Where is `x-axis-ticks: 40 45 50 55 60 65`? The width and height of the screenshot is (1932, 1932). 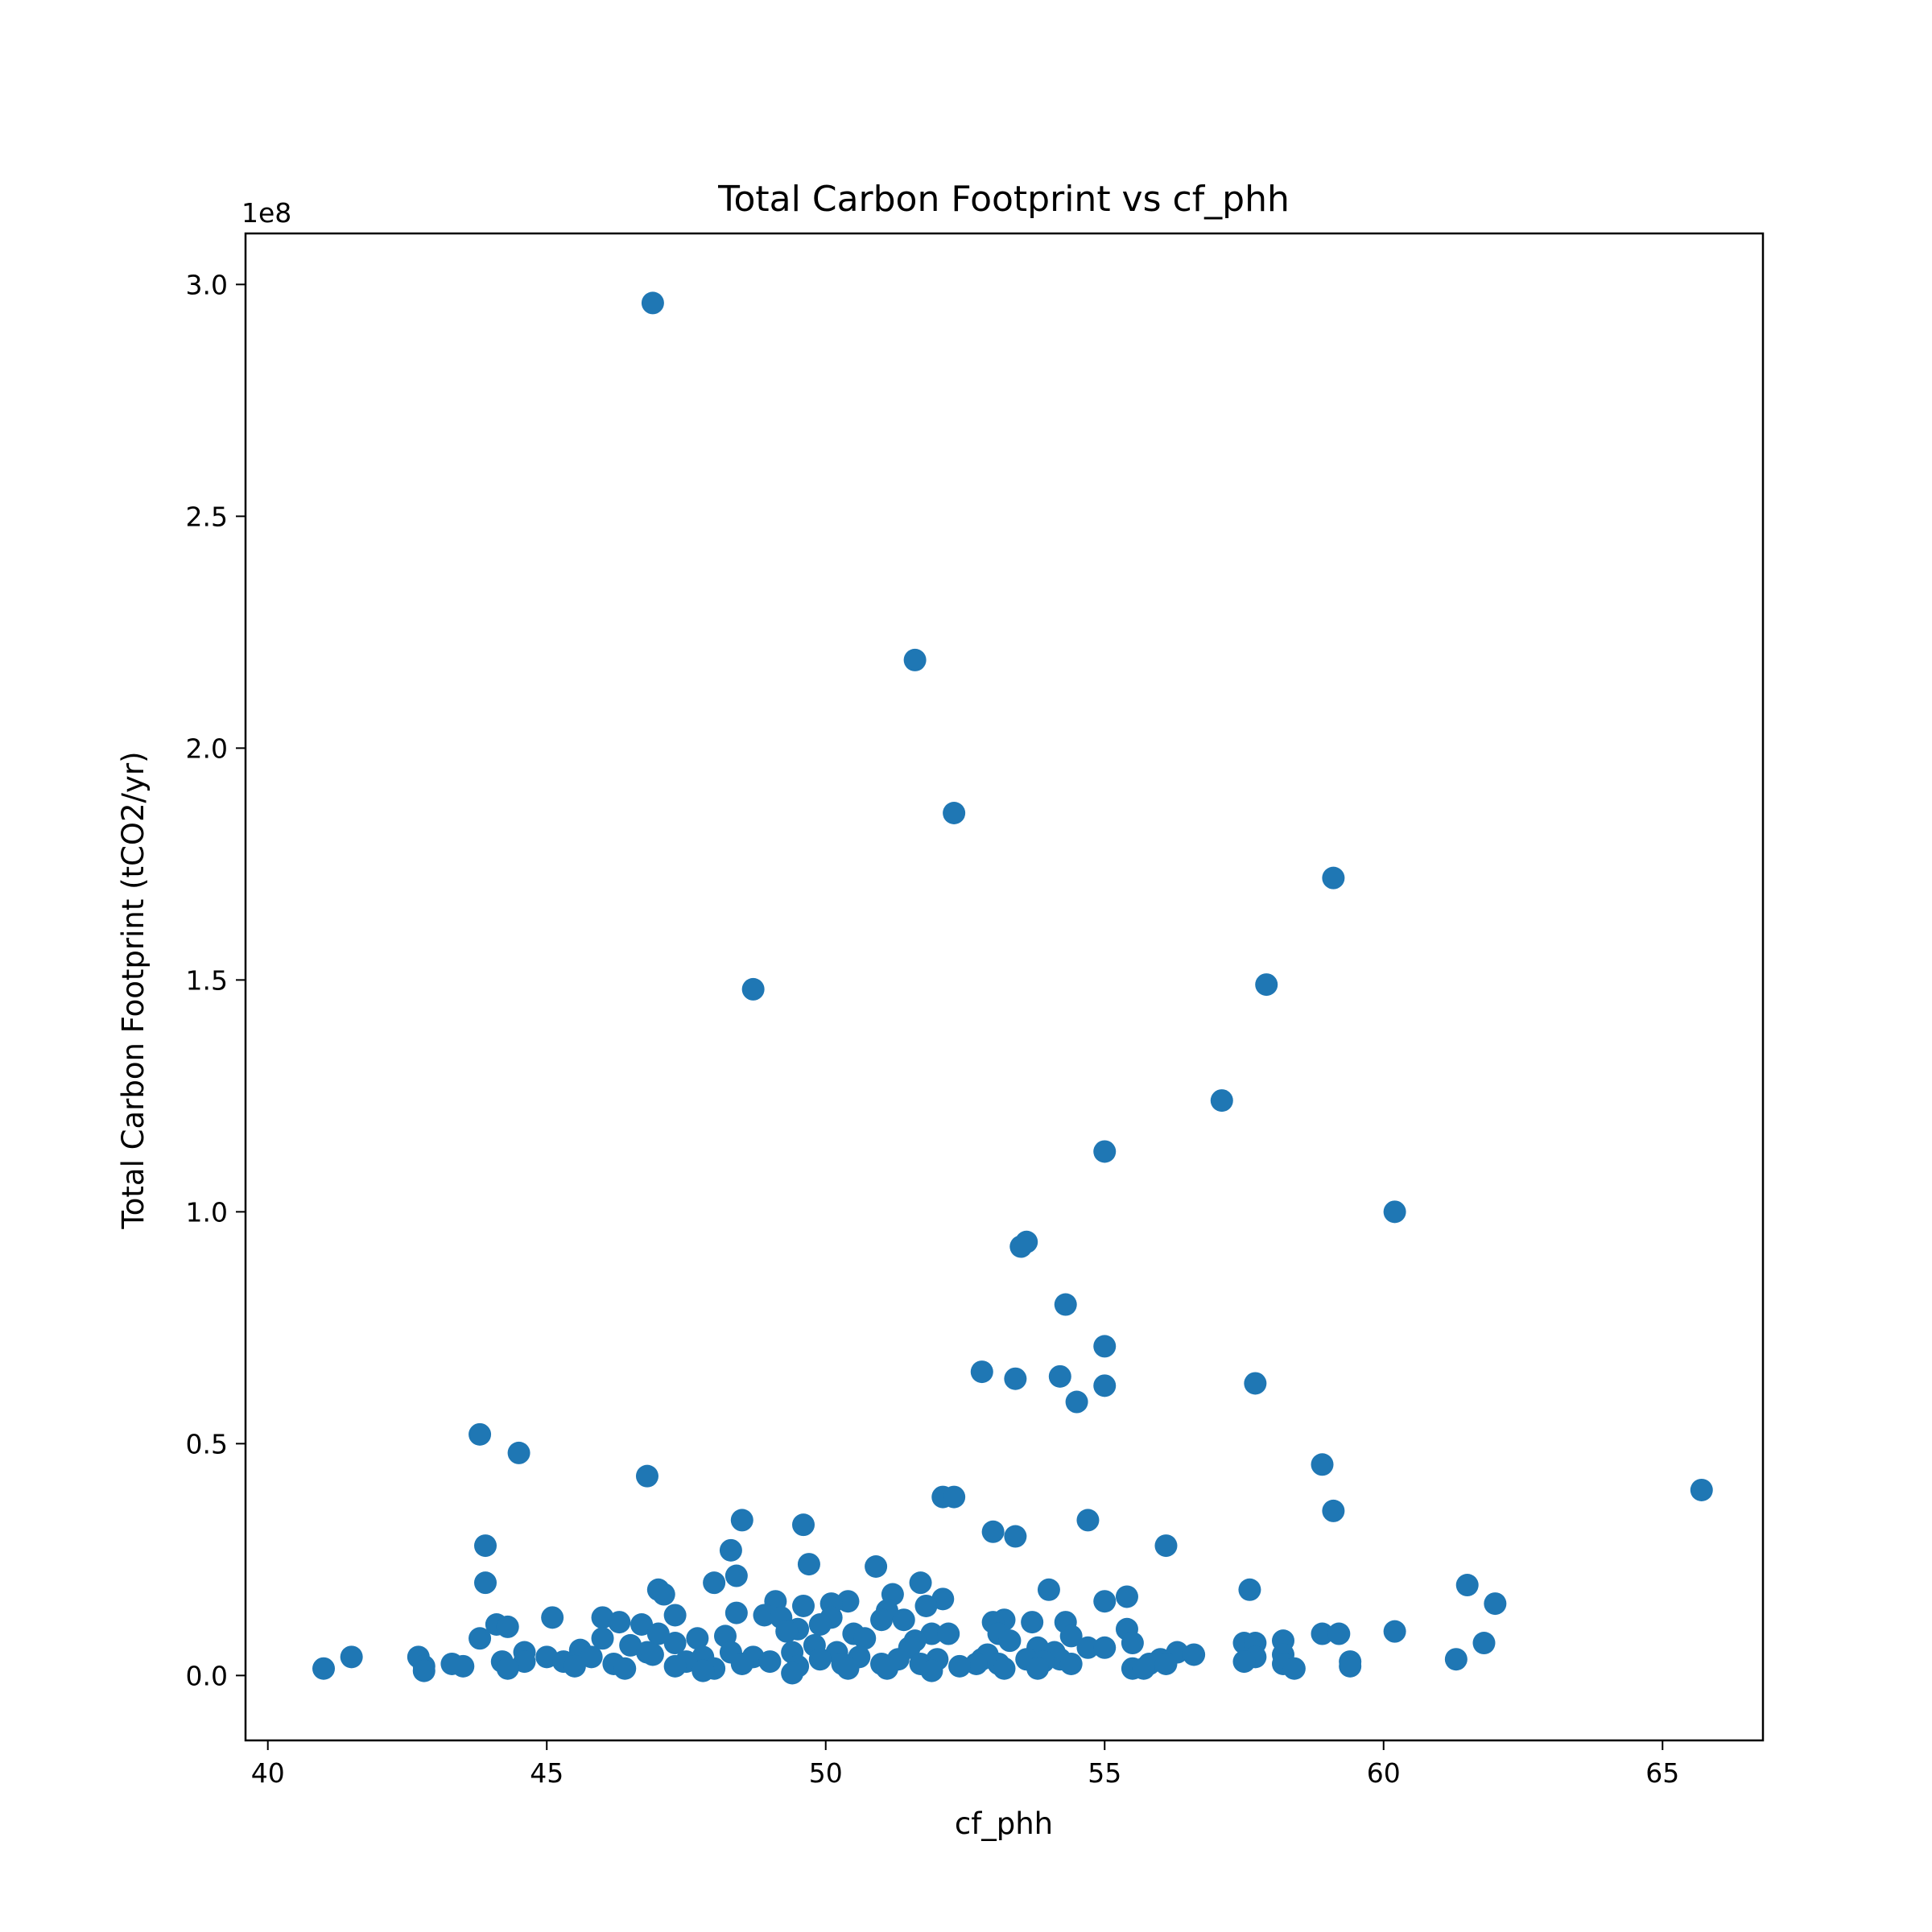
x-axis-ticks: 40 45 50 55 60 65 is located at coordinates (965, 1765).